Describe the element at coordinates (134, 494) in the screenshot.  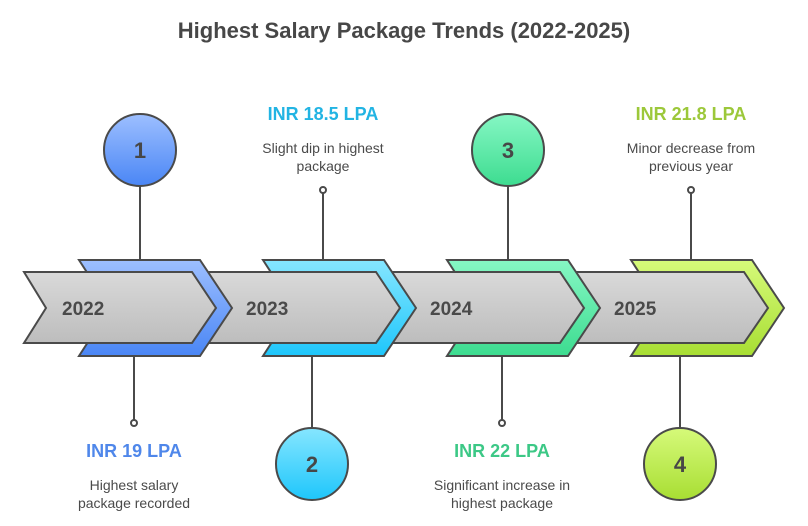
I see `salary-description: Highest salary package recorded` at that location.